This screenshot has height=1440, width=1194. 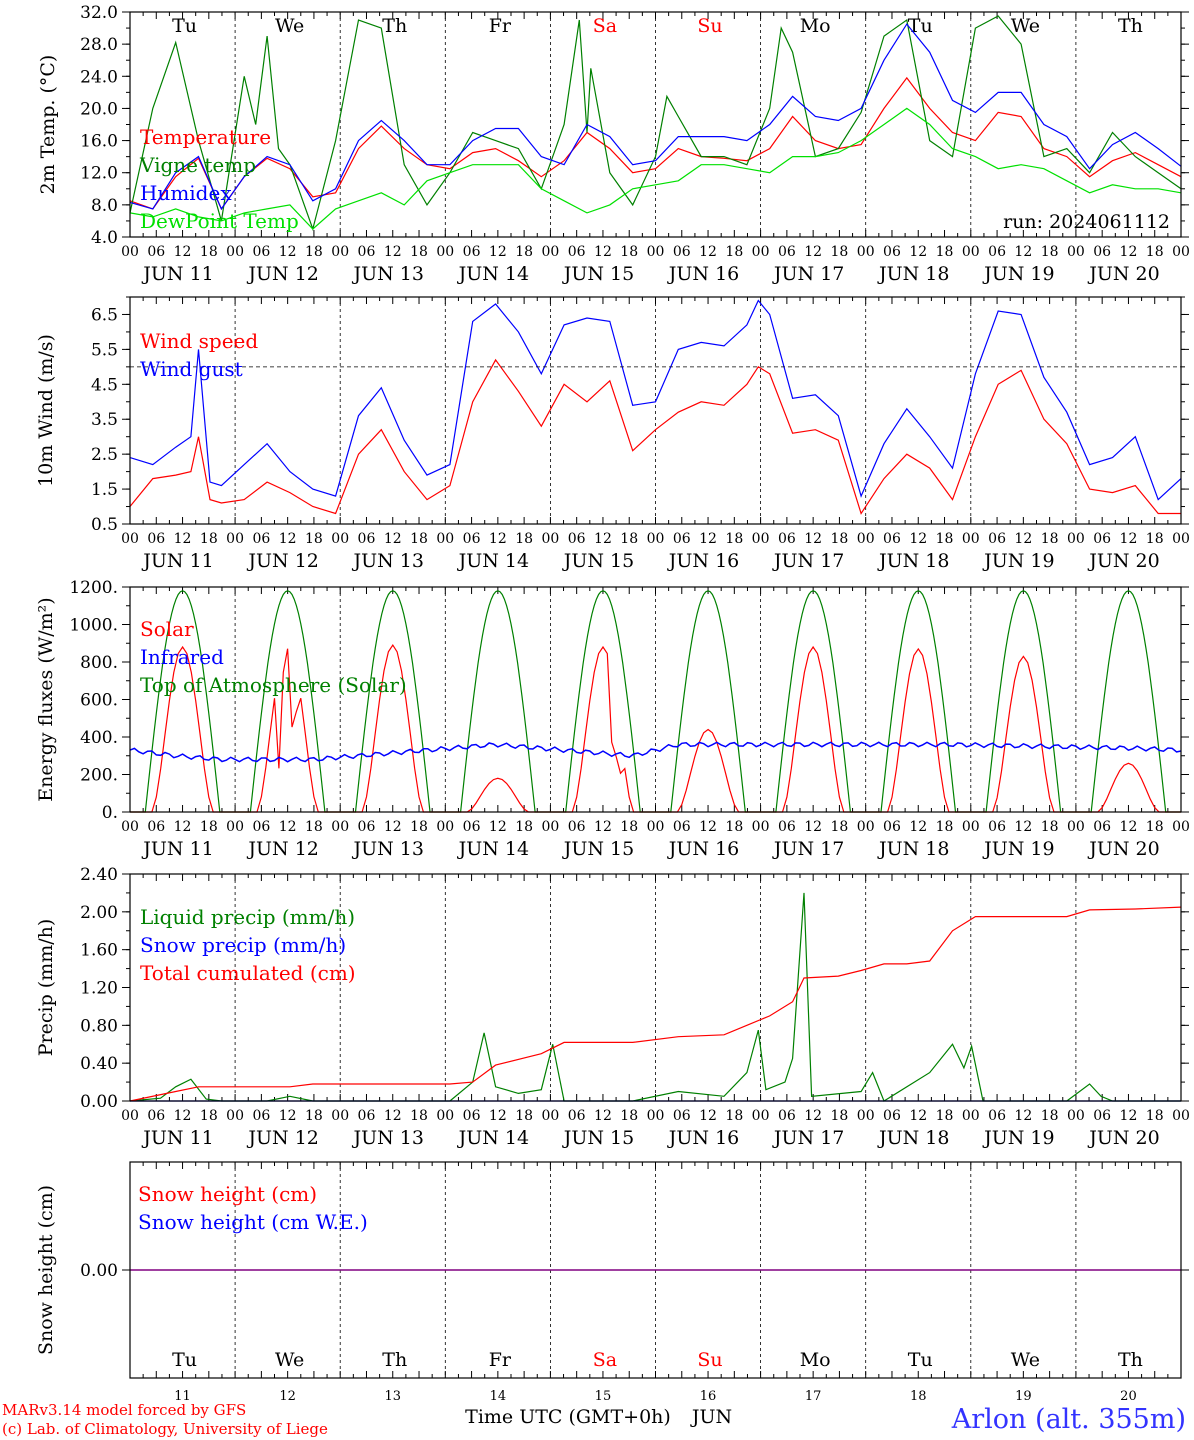 I want to click on day-number-label: 20, so click(x=1128, y=1396).